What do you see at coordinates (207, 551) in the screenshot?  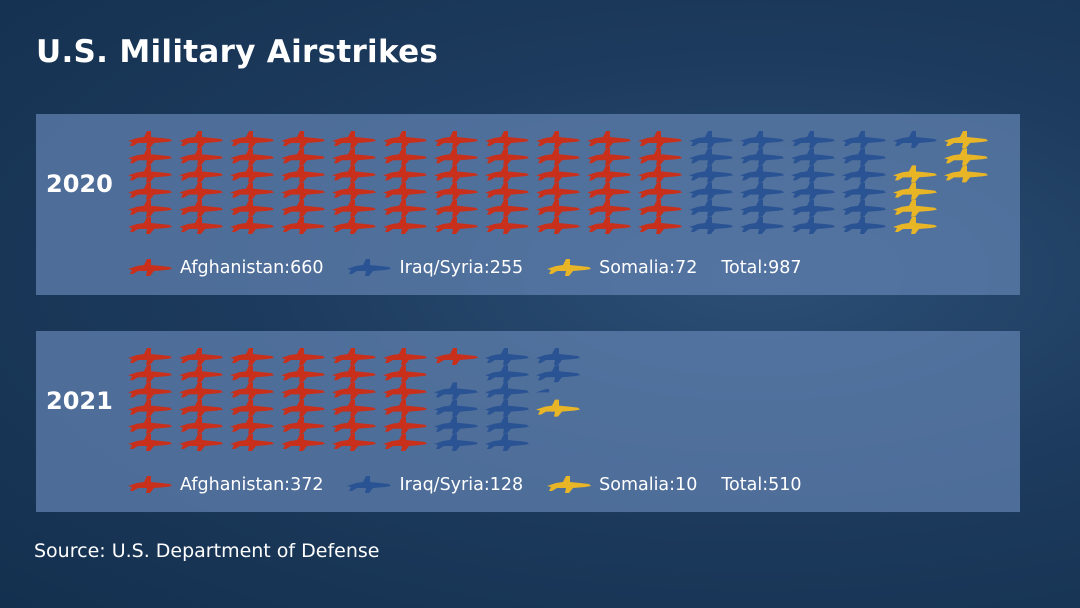 I see `source-note: Source: U.S. Department of Defense` at bounding box center [207, 551].